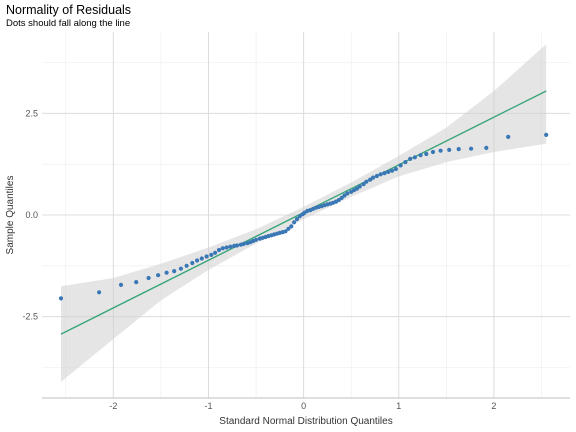  I want to click on x-tick-label: 0, so click(303, 406).